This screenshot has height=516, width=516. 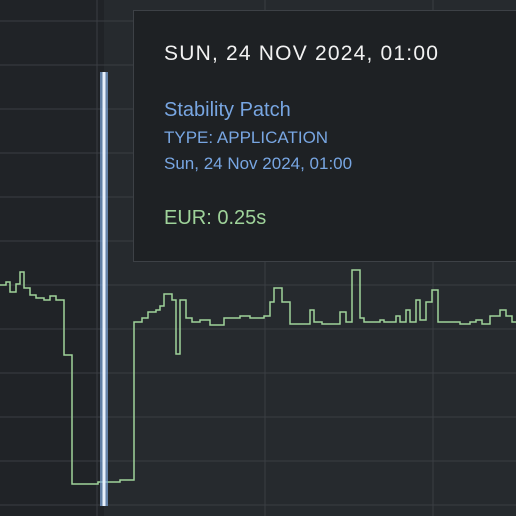 I want to click on event-type: TYPE: APPLICATION, so click(x=246, y=137).